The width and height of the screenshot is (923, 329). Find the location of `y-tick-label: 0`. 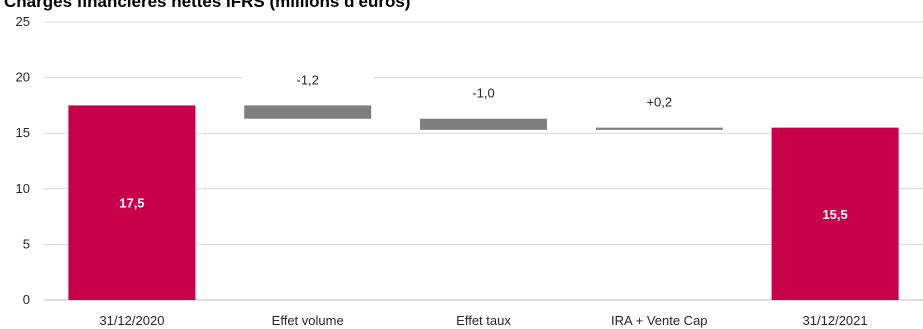

y-tick-label: 0 is located at coordinates (26, 299).